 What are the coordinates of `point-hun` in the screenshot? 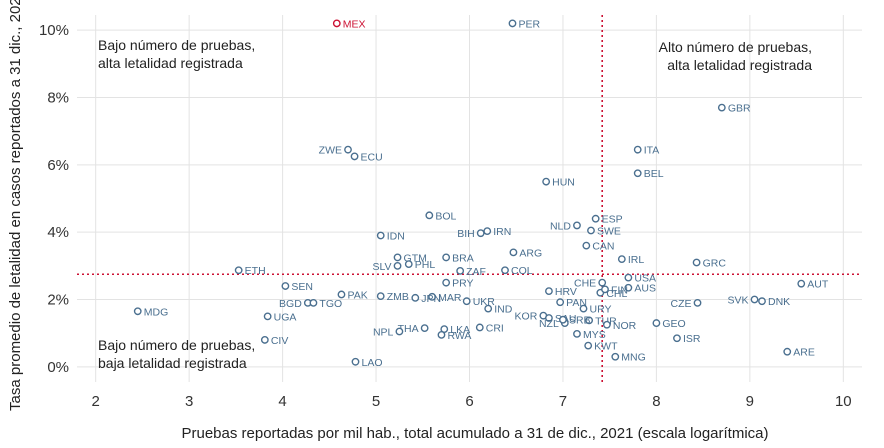 It's located at (546, 181).